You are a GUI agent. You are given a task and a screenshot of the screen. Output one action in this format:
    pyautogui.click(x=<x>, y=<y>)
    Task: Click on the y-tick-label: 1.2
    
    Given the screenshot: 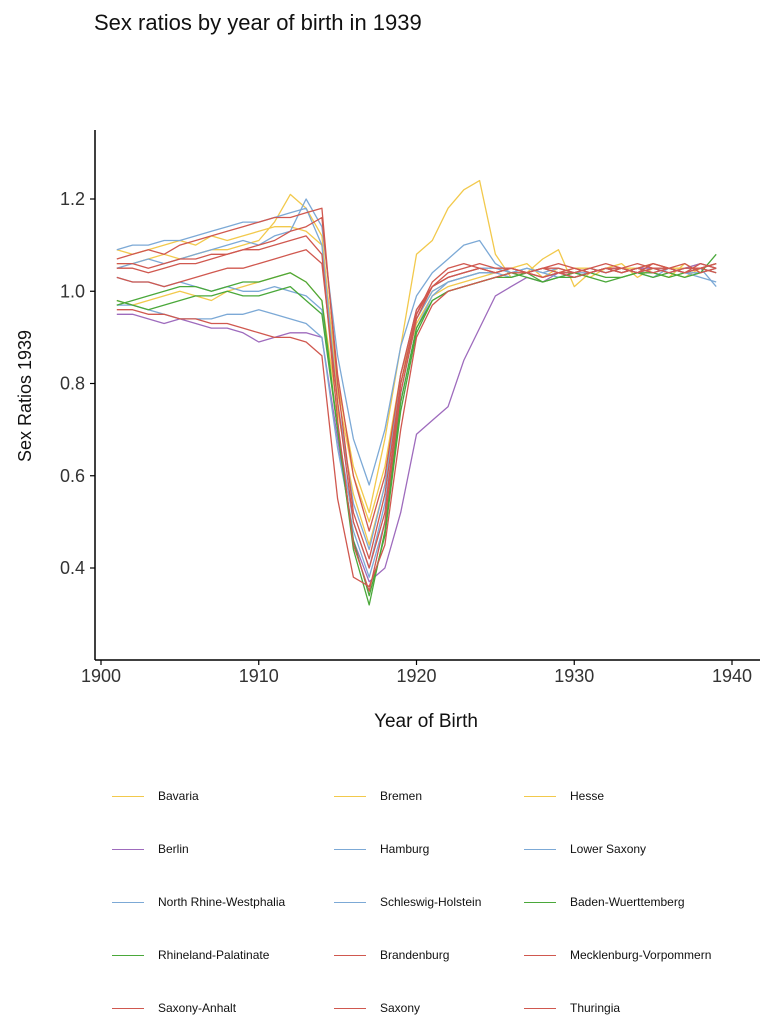 What is the action you would take?
    pyautogui.click(x=72, y=199)
    